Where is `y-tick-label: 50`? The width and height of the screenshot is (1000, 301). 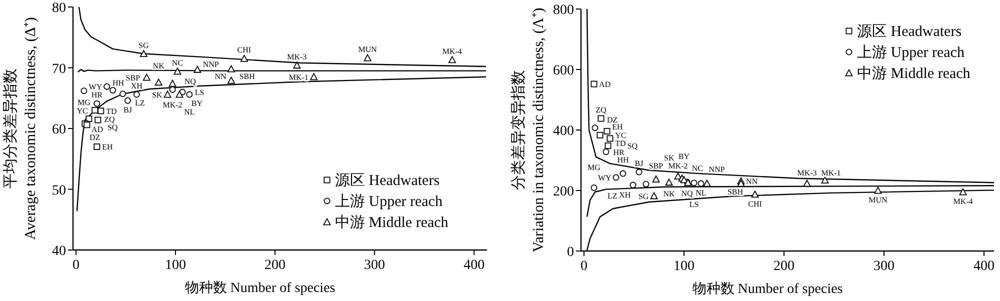 y-tick-label: 50 is located at coordinates (59, 190).